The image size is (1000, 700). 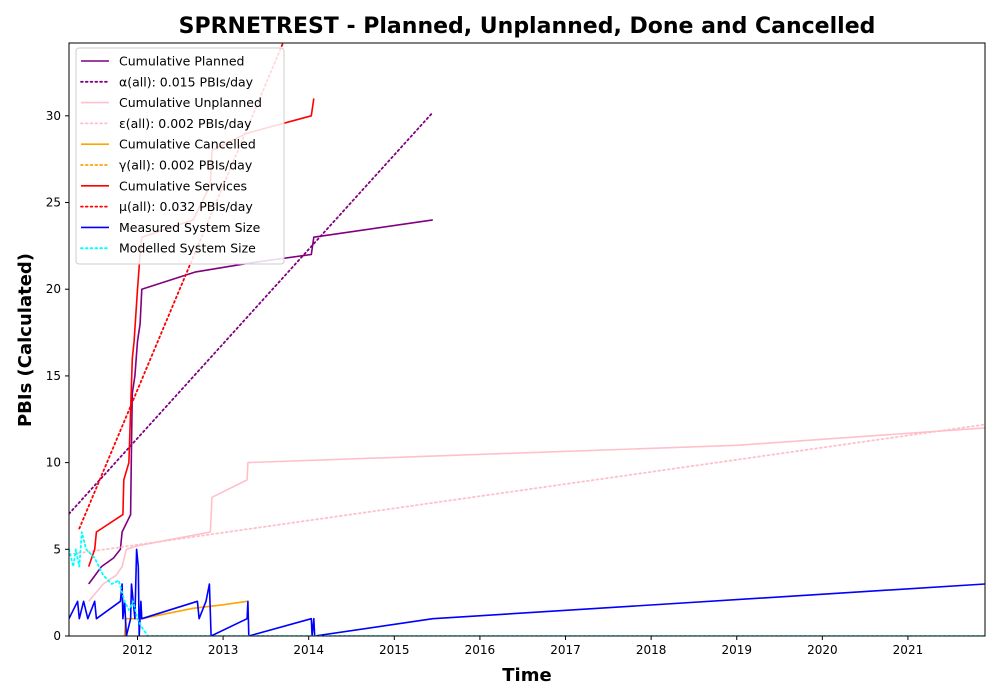 I want to click on x-tick-label: 2015, so click(x=394, y=650).